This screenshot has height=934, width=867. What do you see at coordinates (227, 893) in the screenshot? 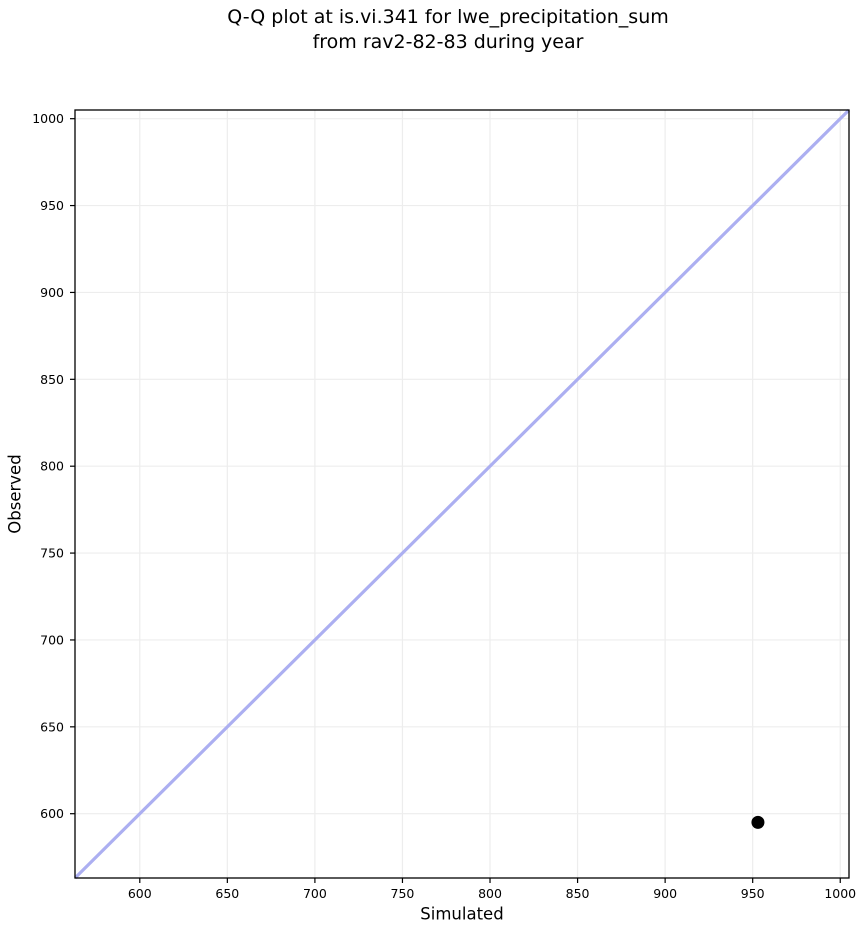
I see `x-tick-label: 650` at bounding box center [227, 893].